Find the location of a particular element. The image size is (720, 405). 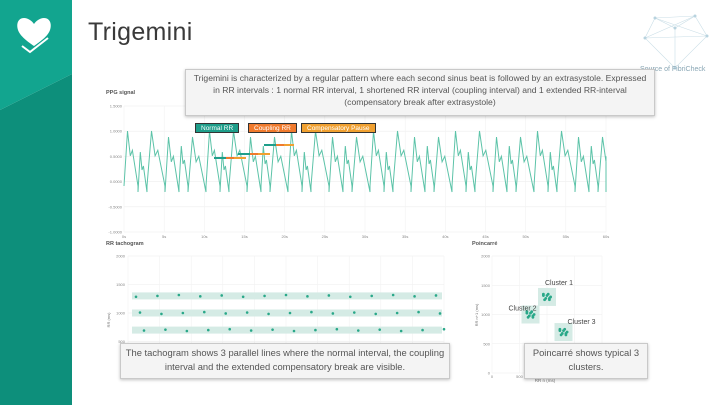

ppg-y-tick: 1.0000 is located at coordinates (116, 131).